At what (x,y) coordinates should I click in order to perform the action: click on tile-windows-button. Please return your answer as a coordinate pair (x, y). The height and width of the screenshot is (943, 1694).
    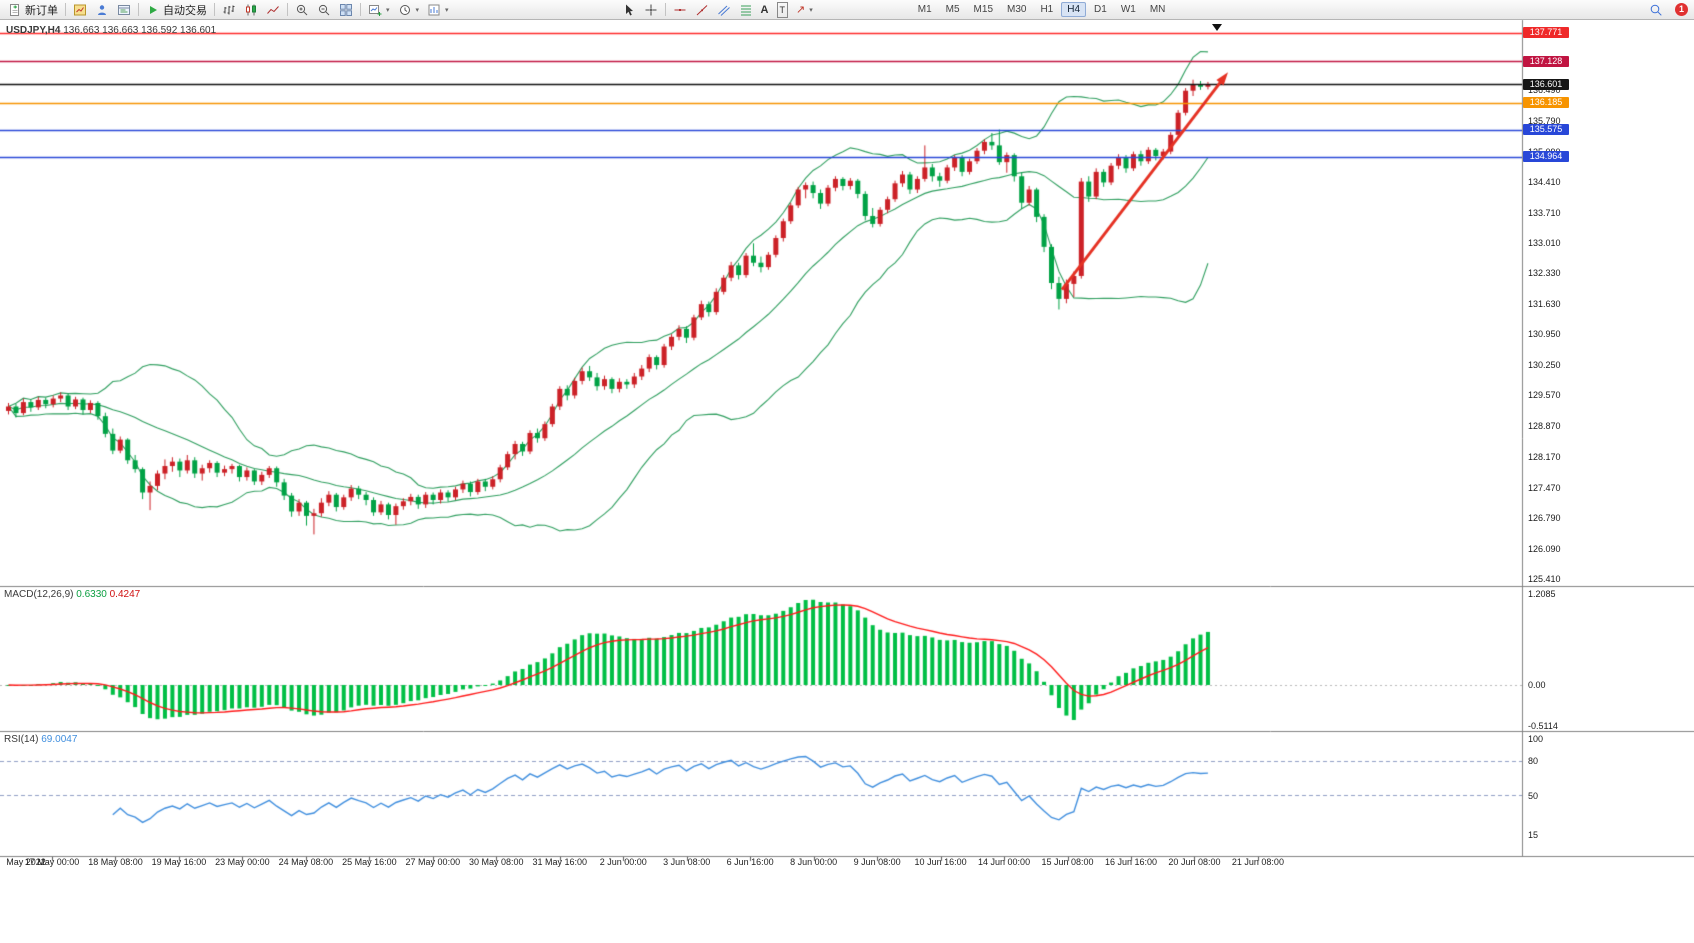
    Looking at the image, I should click on (346, 10).